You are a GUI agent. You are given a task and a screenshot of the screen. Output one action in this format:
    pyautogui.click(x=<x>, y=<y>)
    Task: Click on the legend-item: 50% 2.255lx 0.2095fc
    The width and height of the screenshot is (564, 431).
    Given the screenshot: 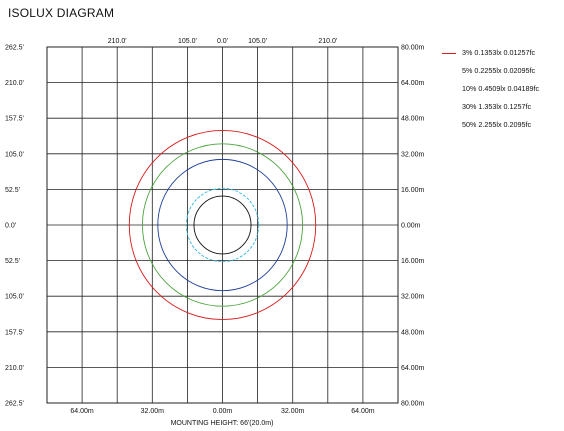 What is the action you would take?
    pyautogui.click(x=490, y=128)
    